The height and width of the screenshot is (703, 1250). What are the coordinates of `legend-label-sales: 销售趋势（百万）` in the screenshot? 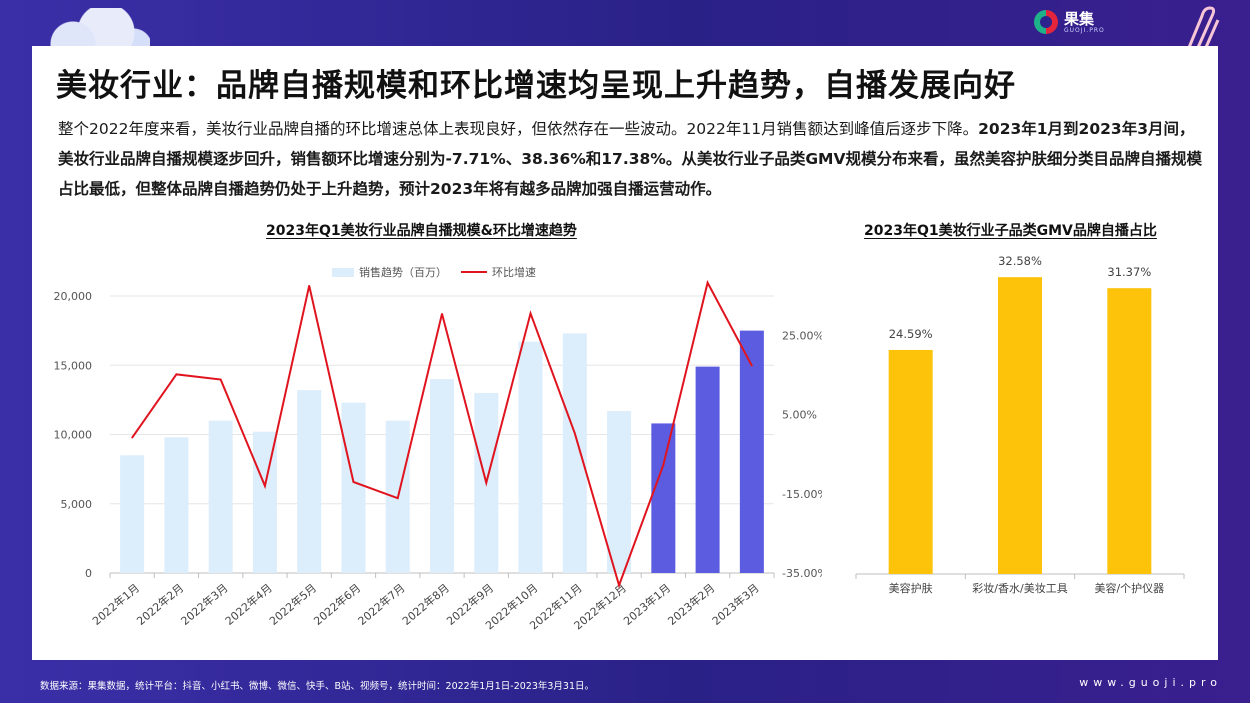 It's located at (403, 272).